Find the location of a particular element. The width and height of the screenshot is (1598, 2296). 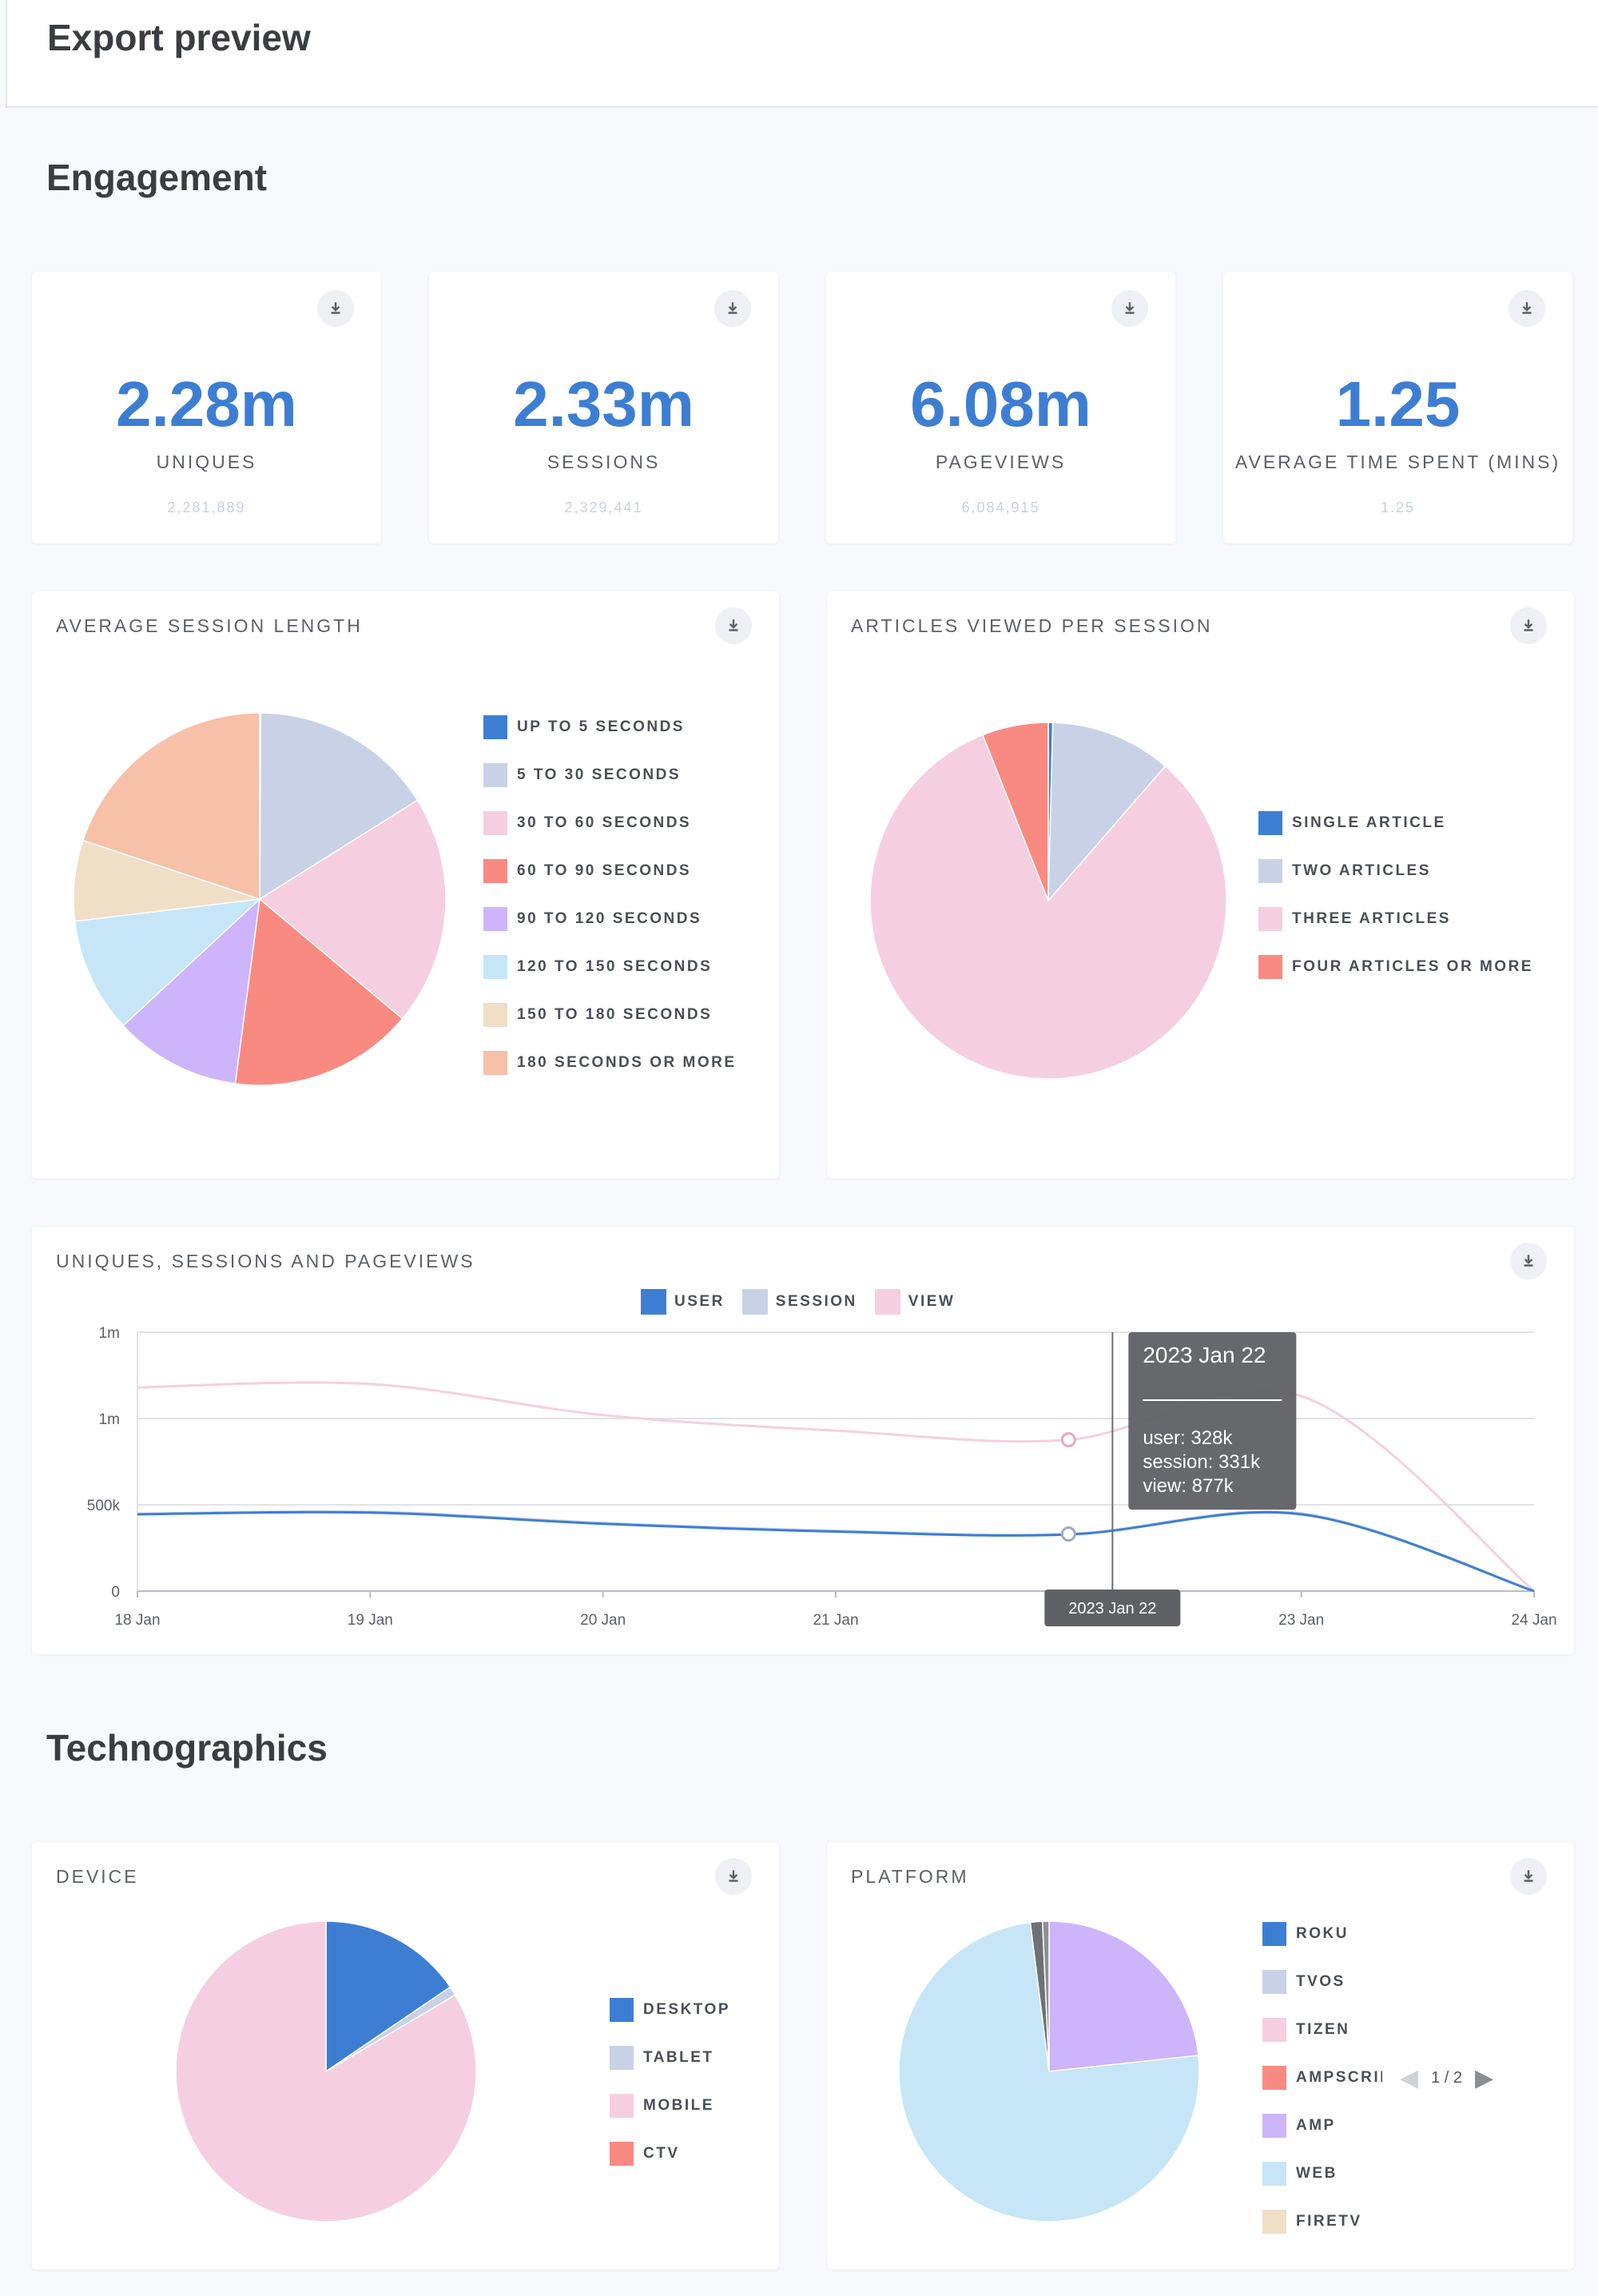

platform-pie is located at coordinates (1049, 2071).